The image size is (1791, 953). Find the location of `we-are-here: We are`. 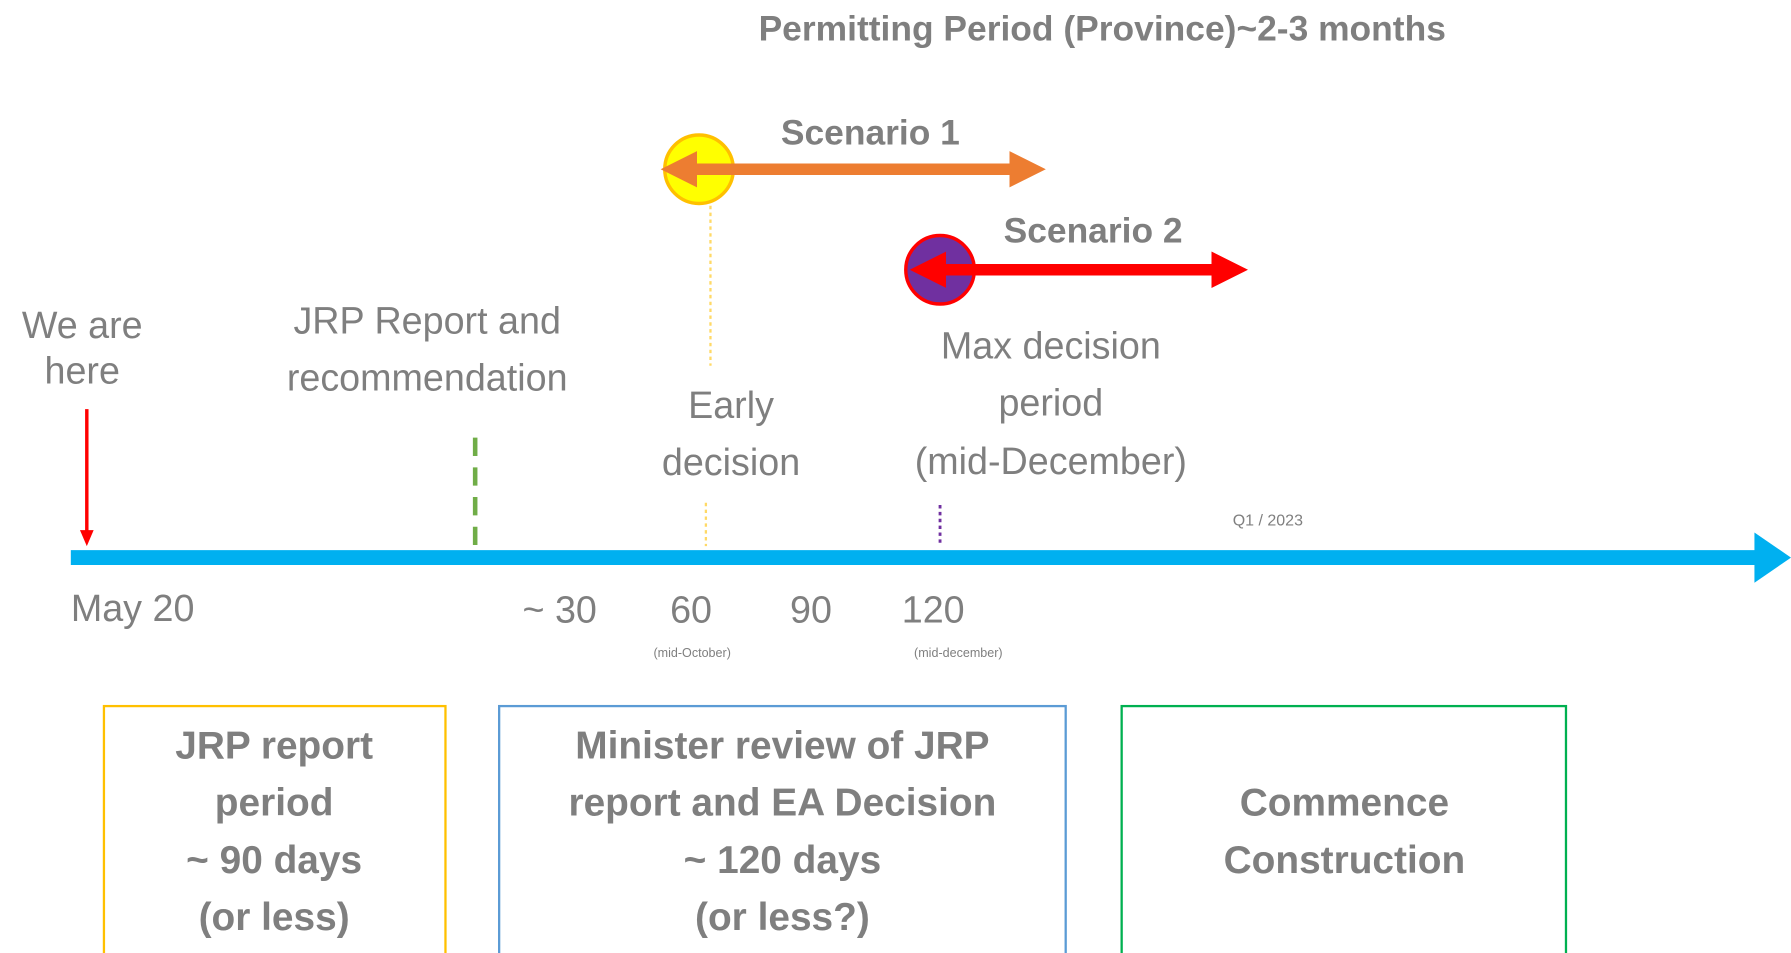

we-are-here: We are is located at coordinates (82, 325).